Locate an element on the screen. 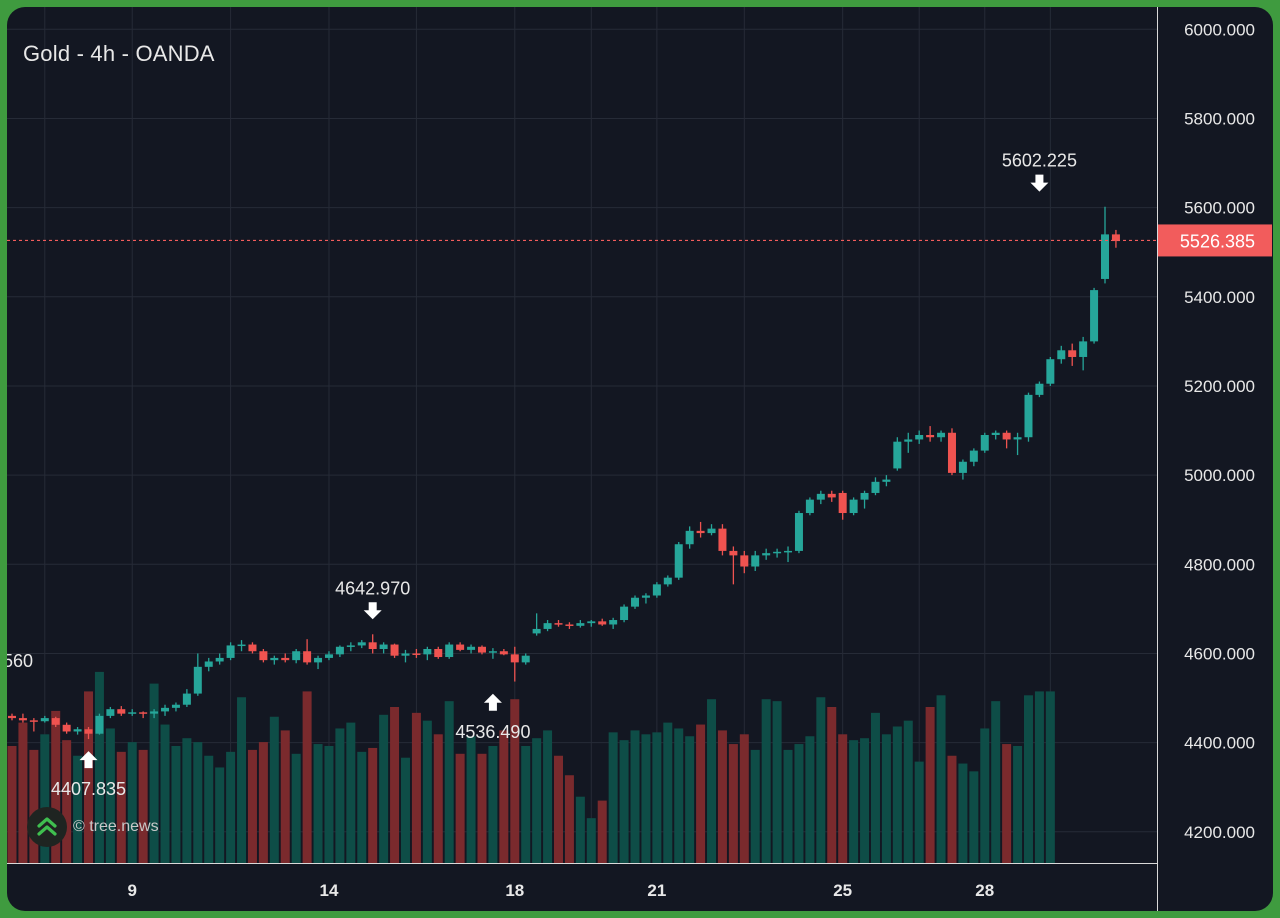 Image resolution: width=1280 pixels, height=918 pixels. annotation-label: 4536.490 is located at coordinates (492, 732).